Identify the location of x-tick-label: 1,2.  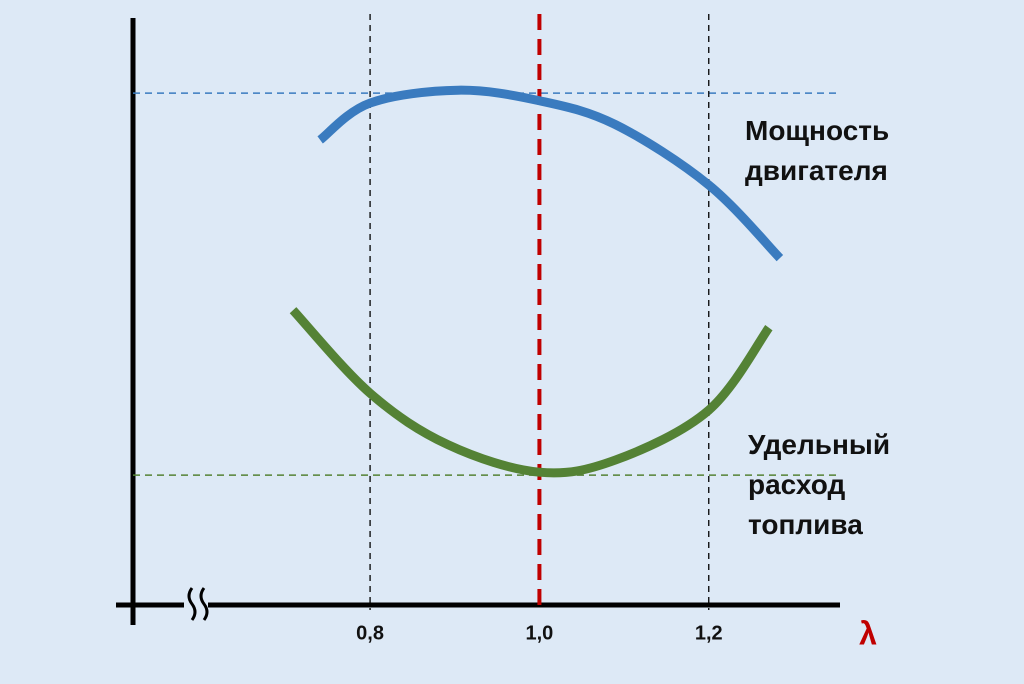
(709, 633).